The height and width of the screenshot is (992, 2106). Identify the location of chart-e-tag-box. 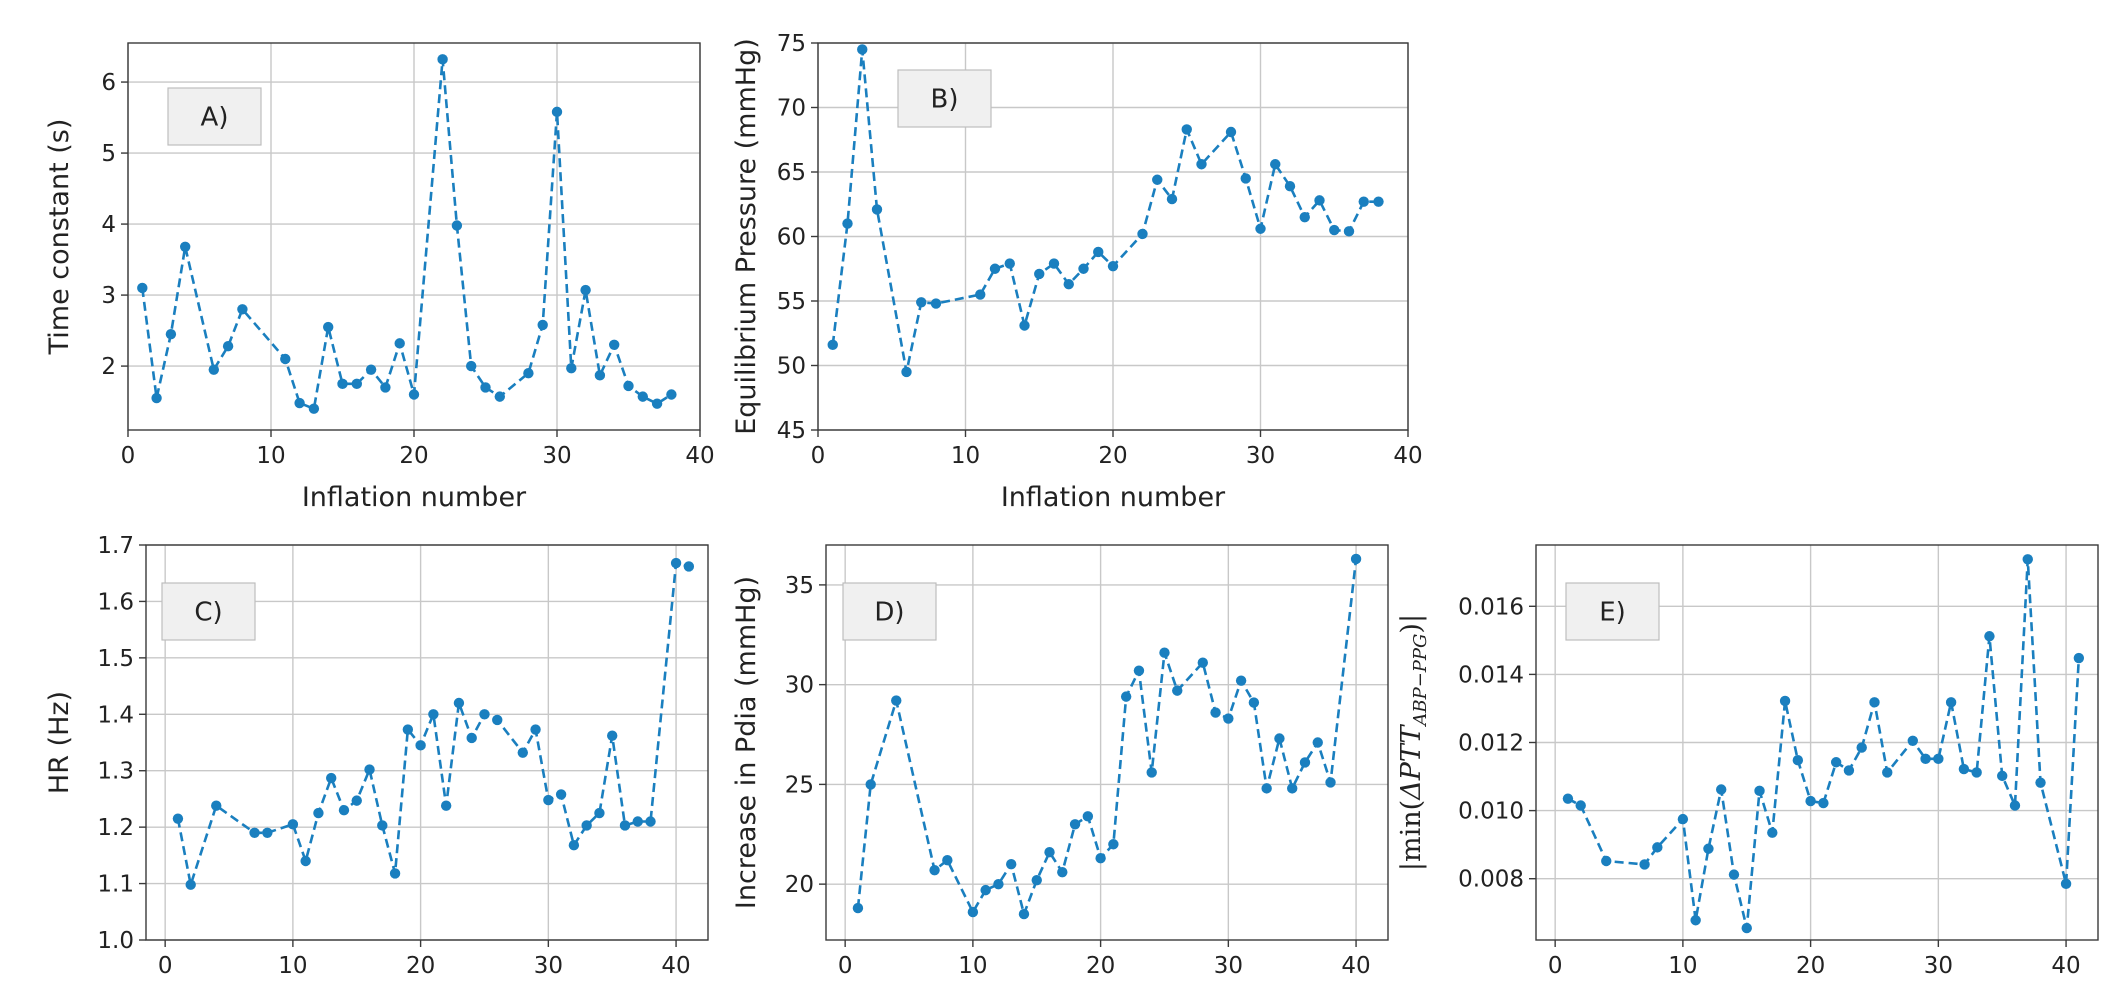
(1612, 611).